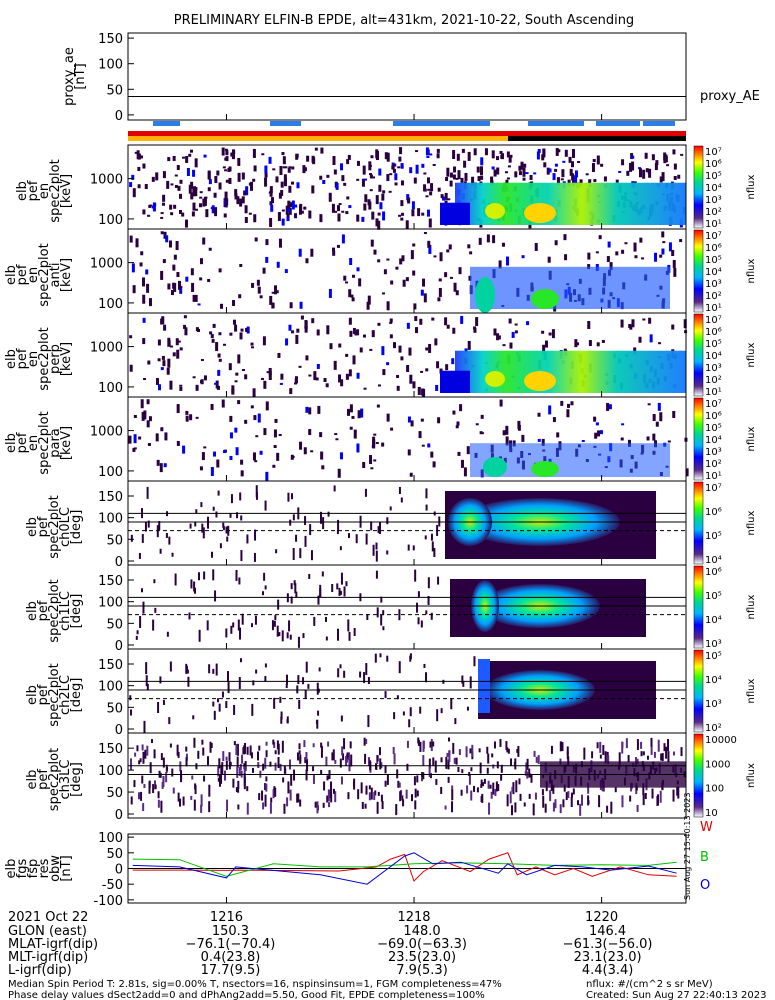  Describe the element at coordinates (545, 469) in the screenshot. I see `flux-peak` at that location.